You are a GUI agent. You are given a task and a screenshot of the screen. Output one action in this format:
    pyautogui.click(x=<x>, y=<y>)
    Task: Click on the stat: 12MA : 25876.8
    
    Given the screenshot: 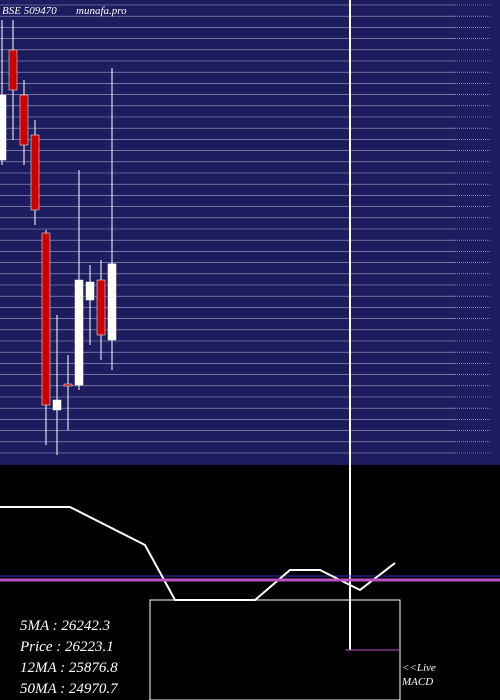 What is the action you would take?
    pyautogui.click(x=69, y=668)
    